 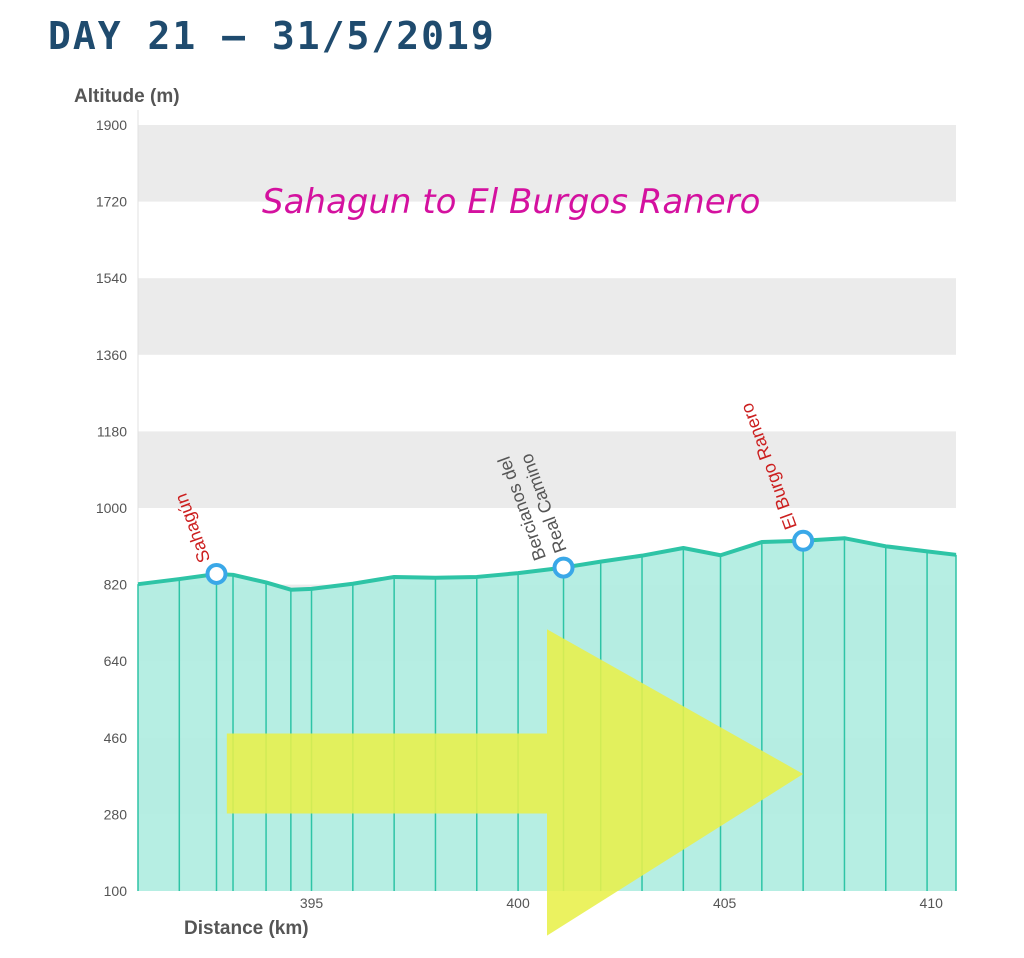 I want to click on x-tick-label: 395, so click(x=312, y=903).